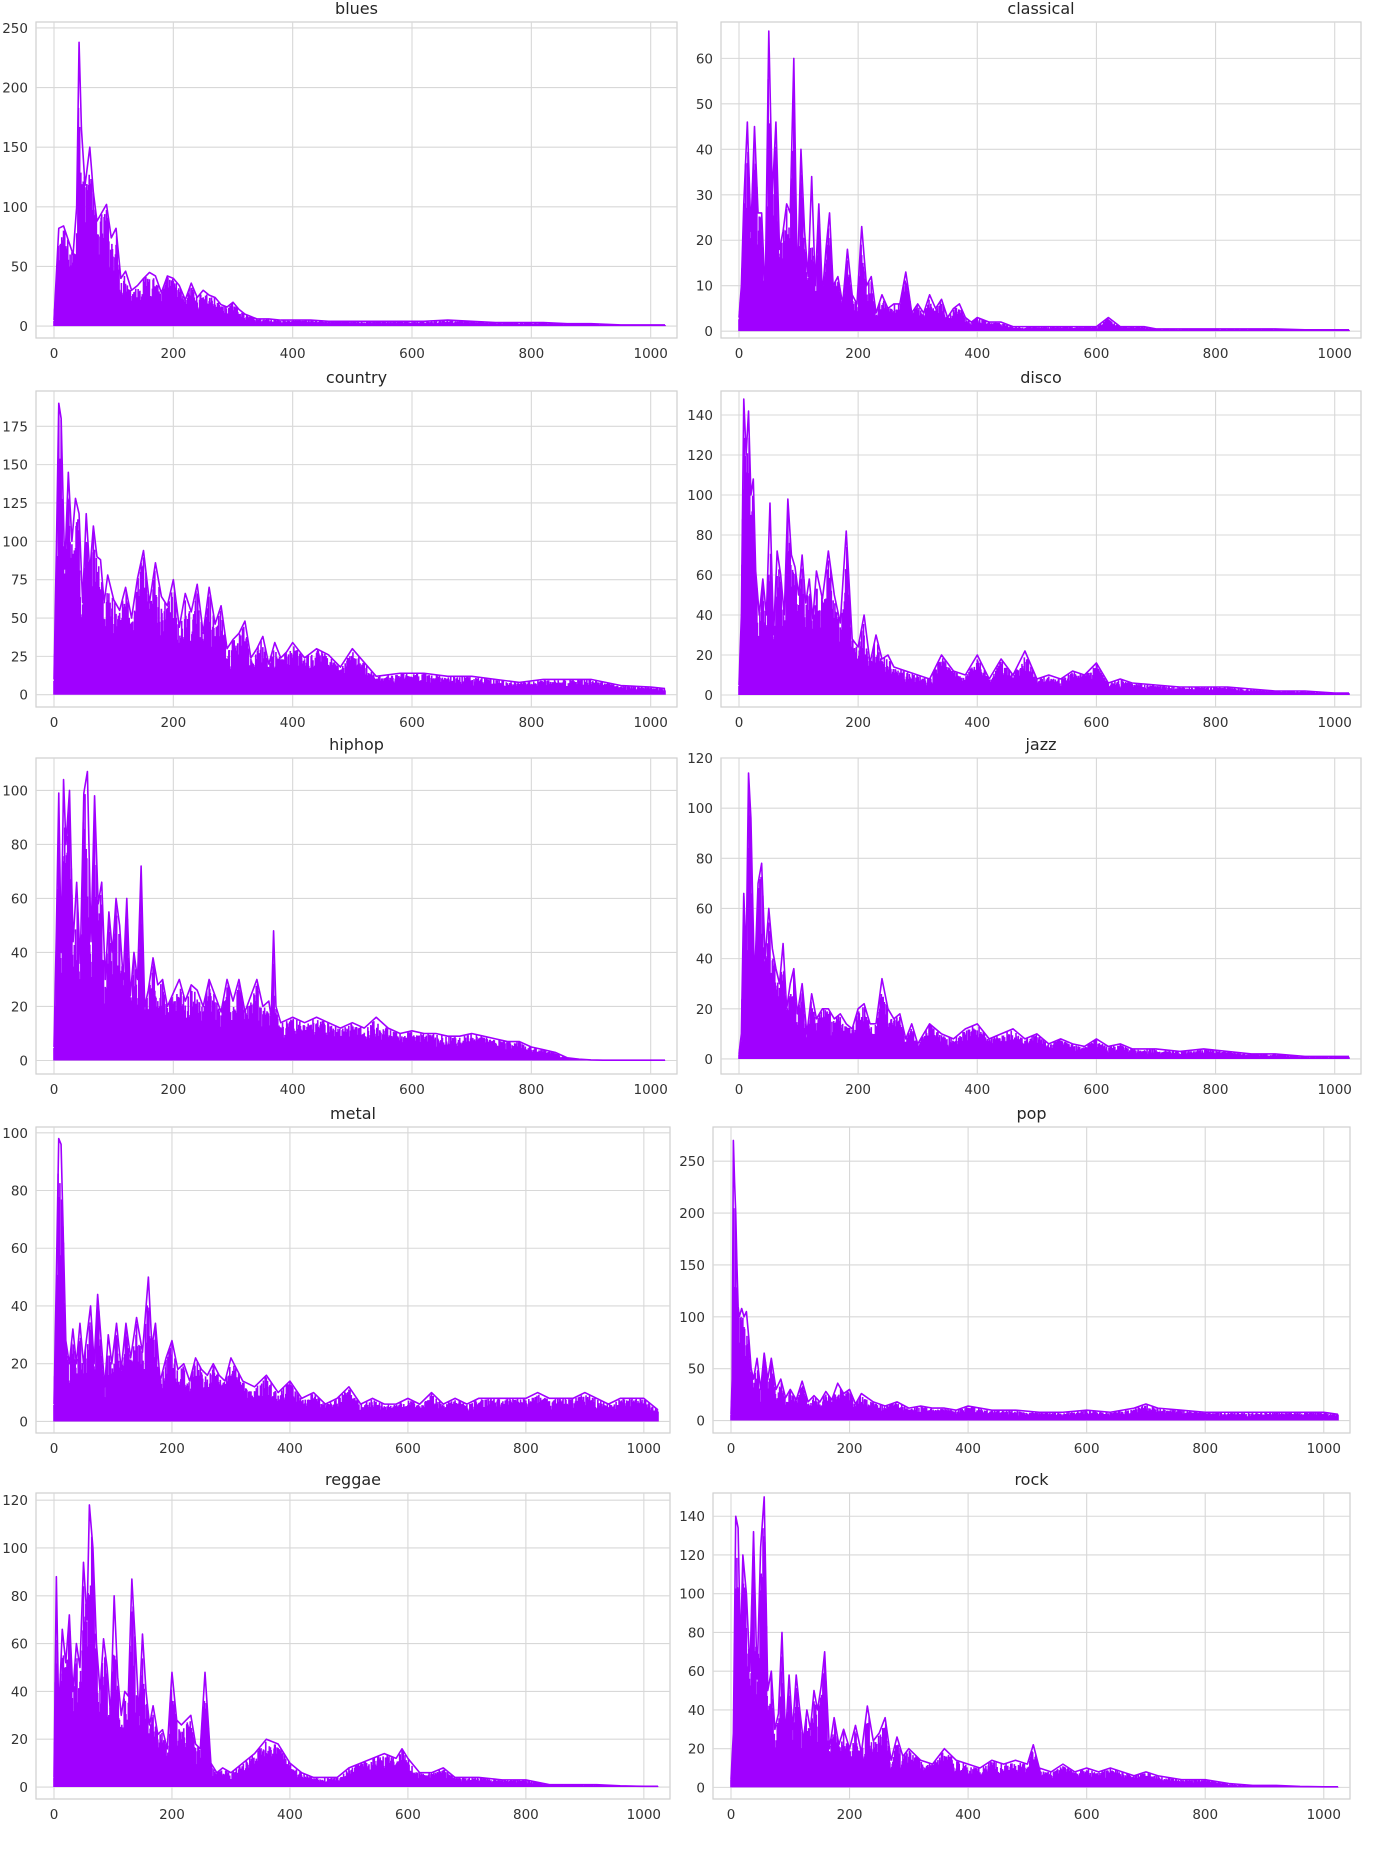  I want to click on subplot-metal: 0 200 400 600 800 1000 0 20 40 60 80 100 metal, so click(336, 1280).